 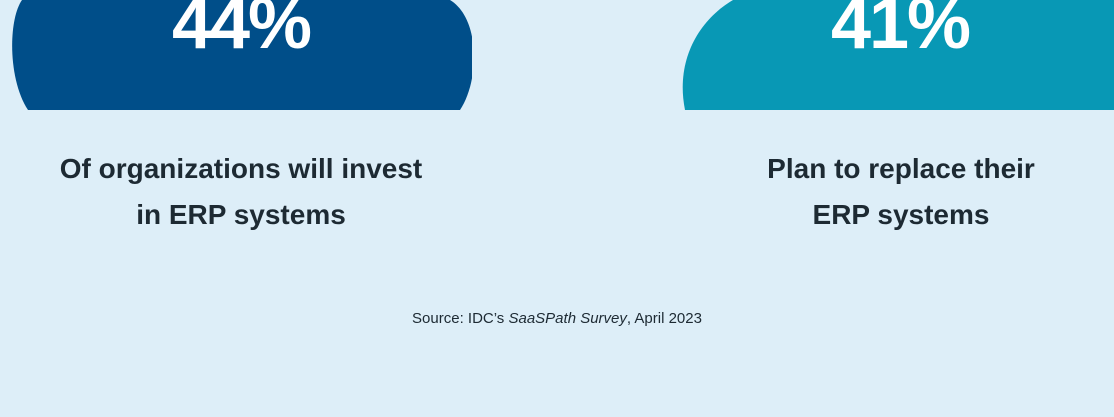 What do you see at coordinates (664, 318) in the screenshot?
I see `source-suffix: , April 2023` at bounding box center [664, 318].